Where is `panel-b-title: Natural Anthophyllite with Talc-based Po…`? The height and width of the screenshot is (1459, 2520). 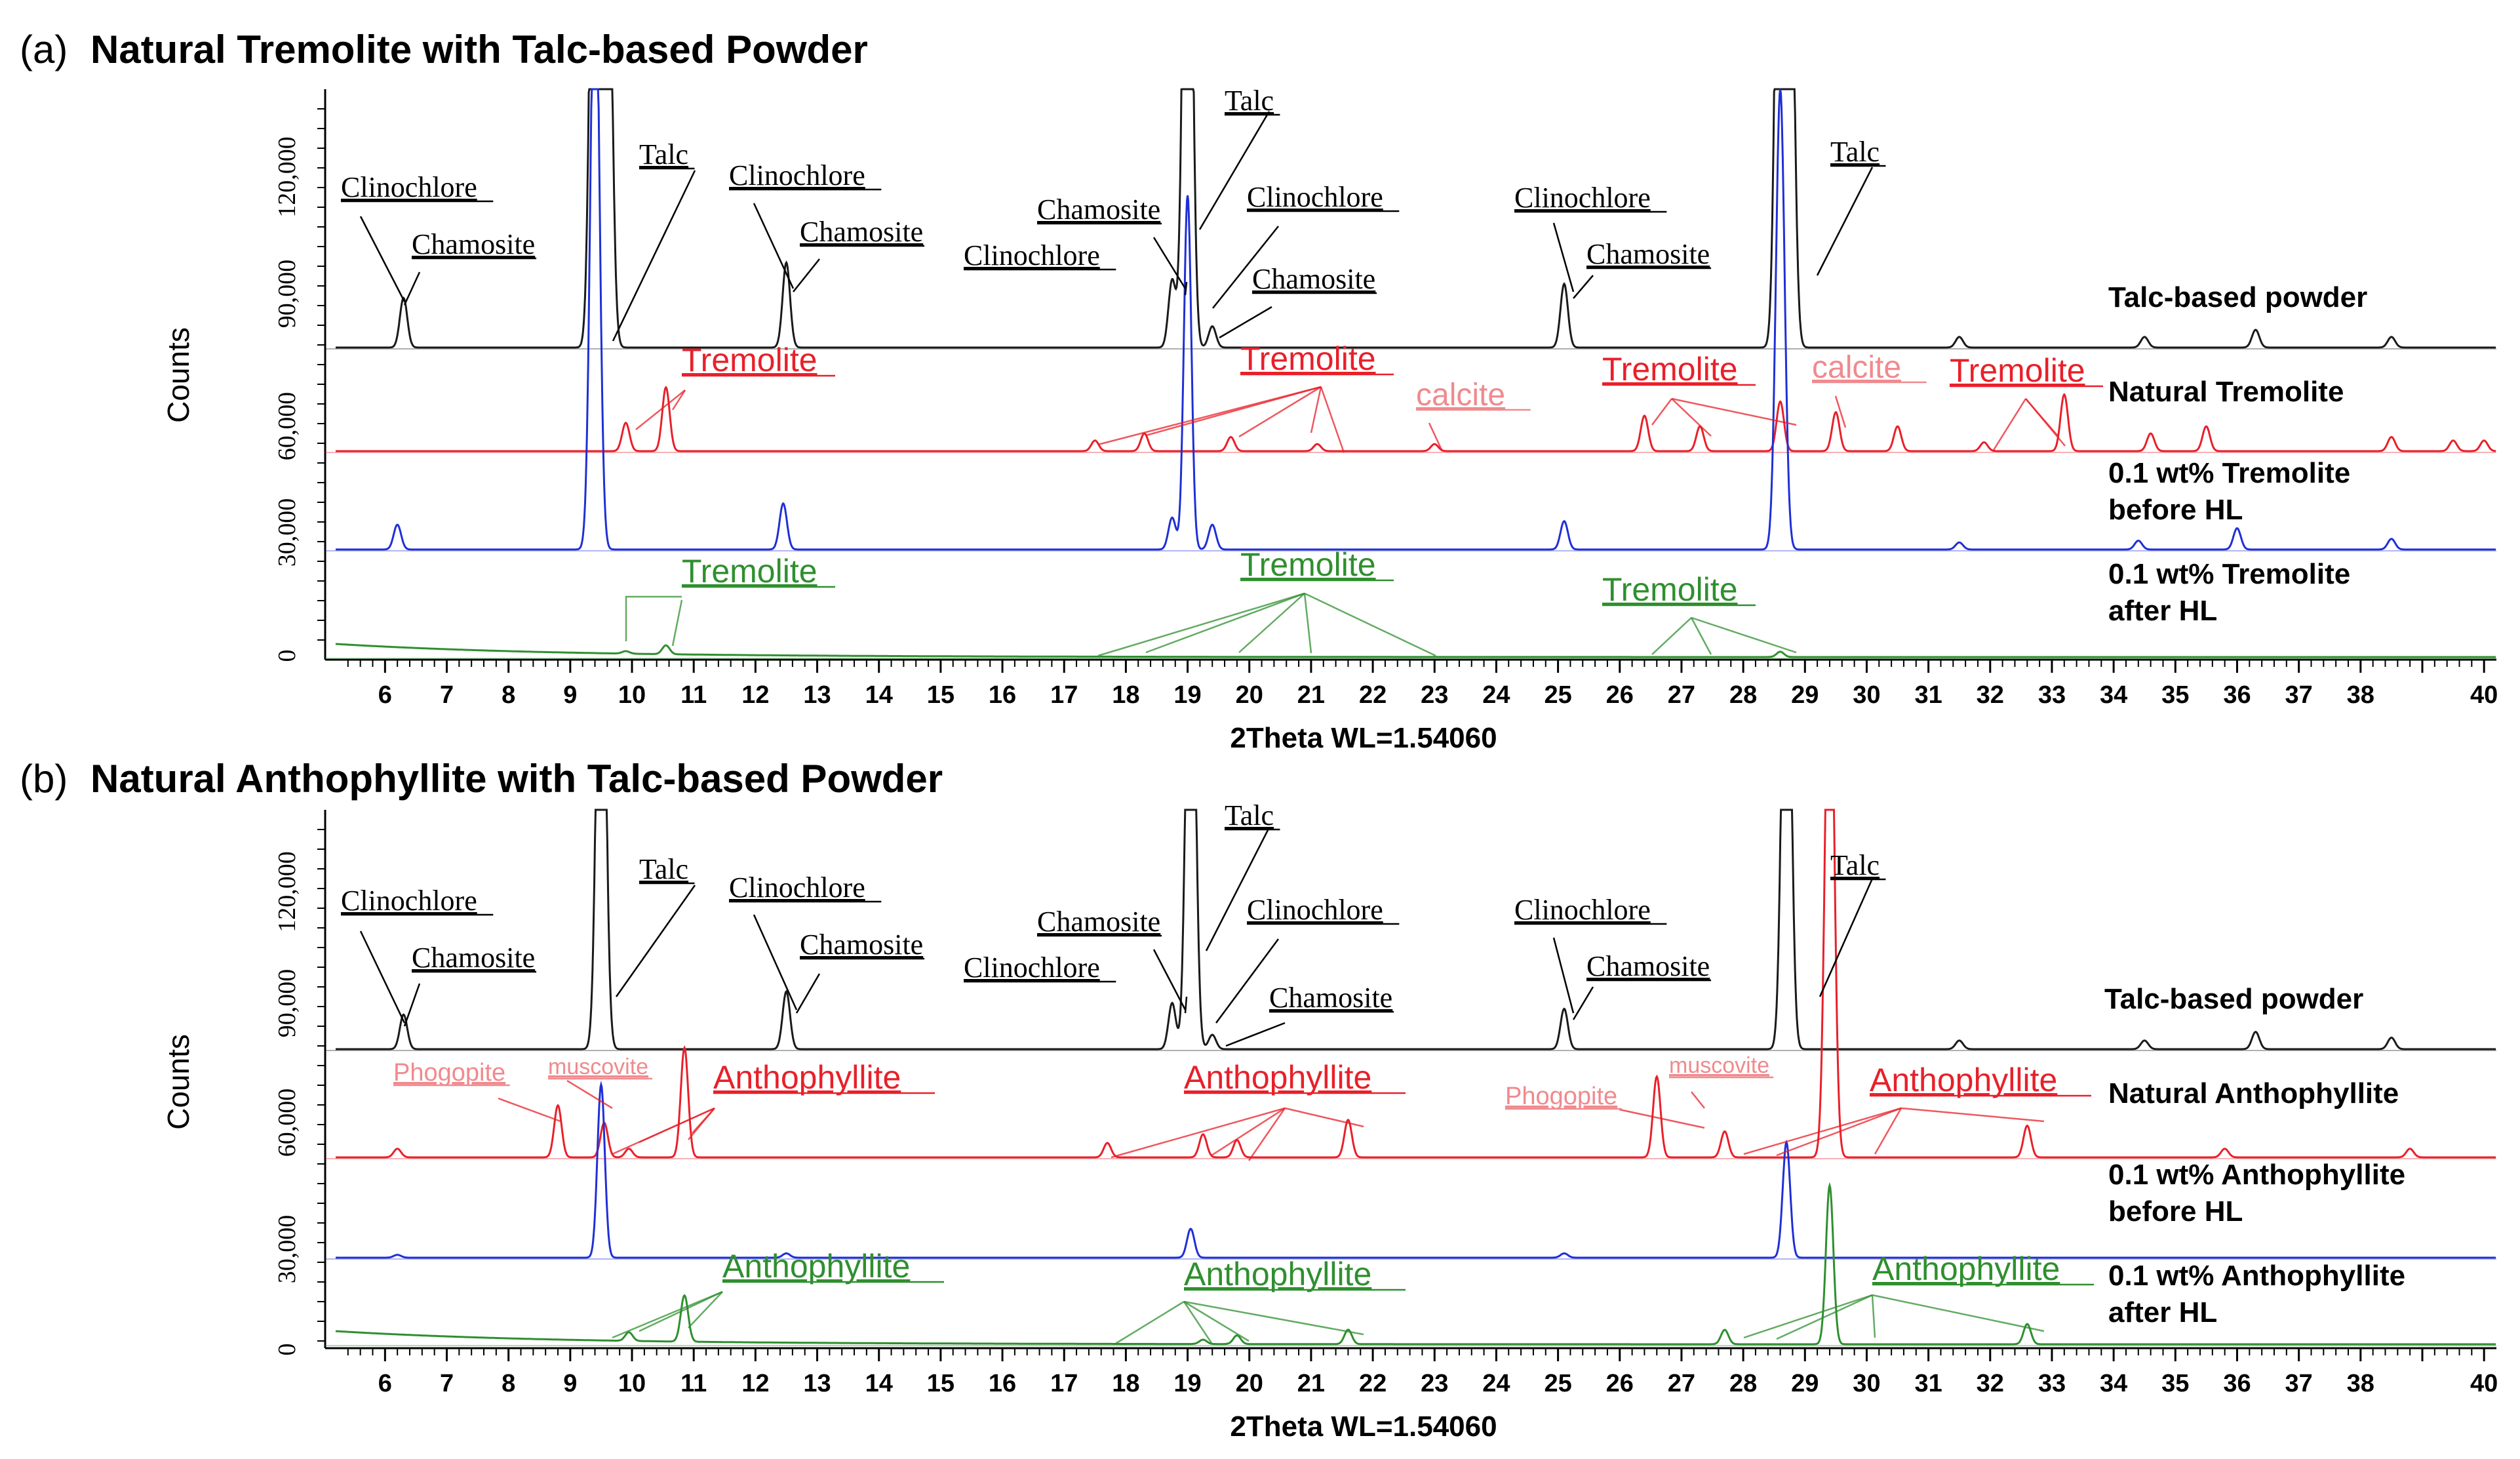
panel-b-title: Natural Anthophyllite with Talc-based Po… is located at coordinates (516, 779).